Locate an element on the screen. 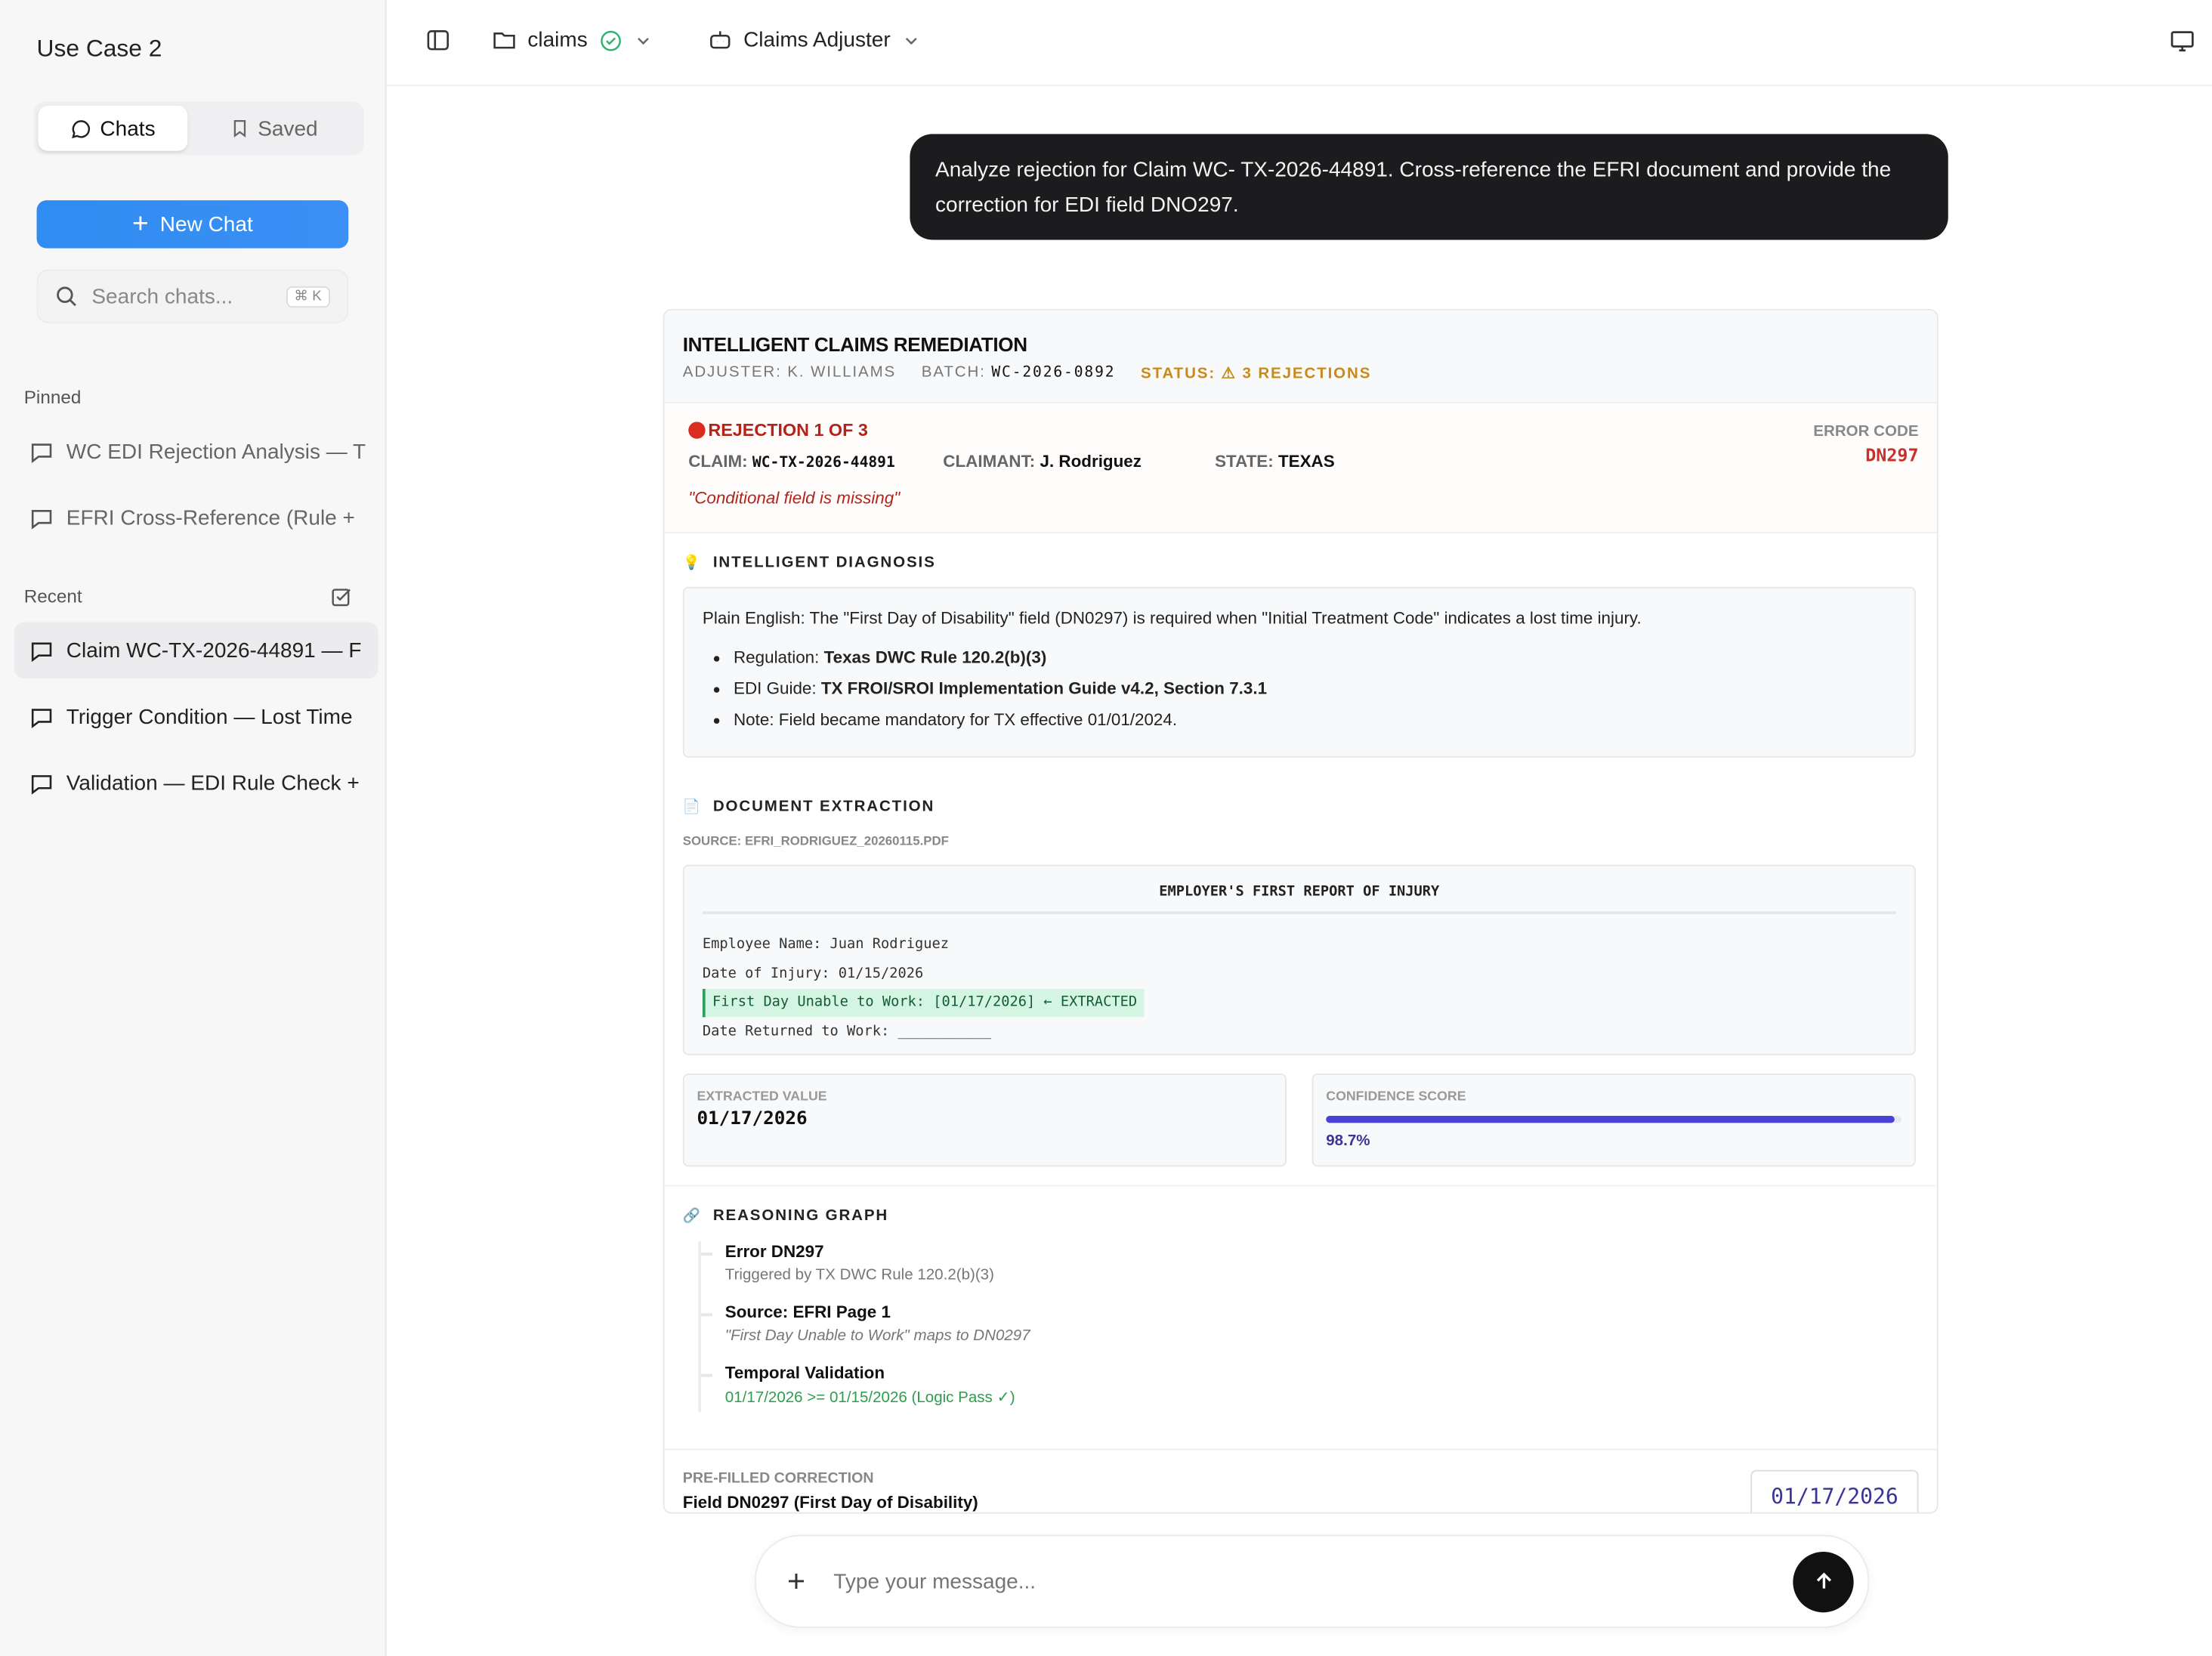 The image size is (2212, 1656). tab-chats: Chats is located at coordinates (113, 128).